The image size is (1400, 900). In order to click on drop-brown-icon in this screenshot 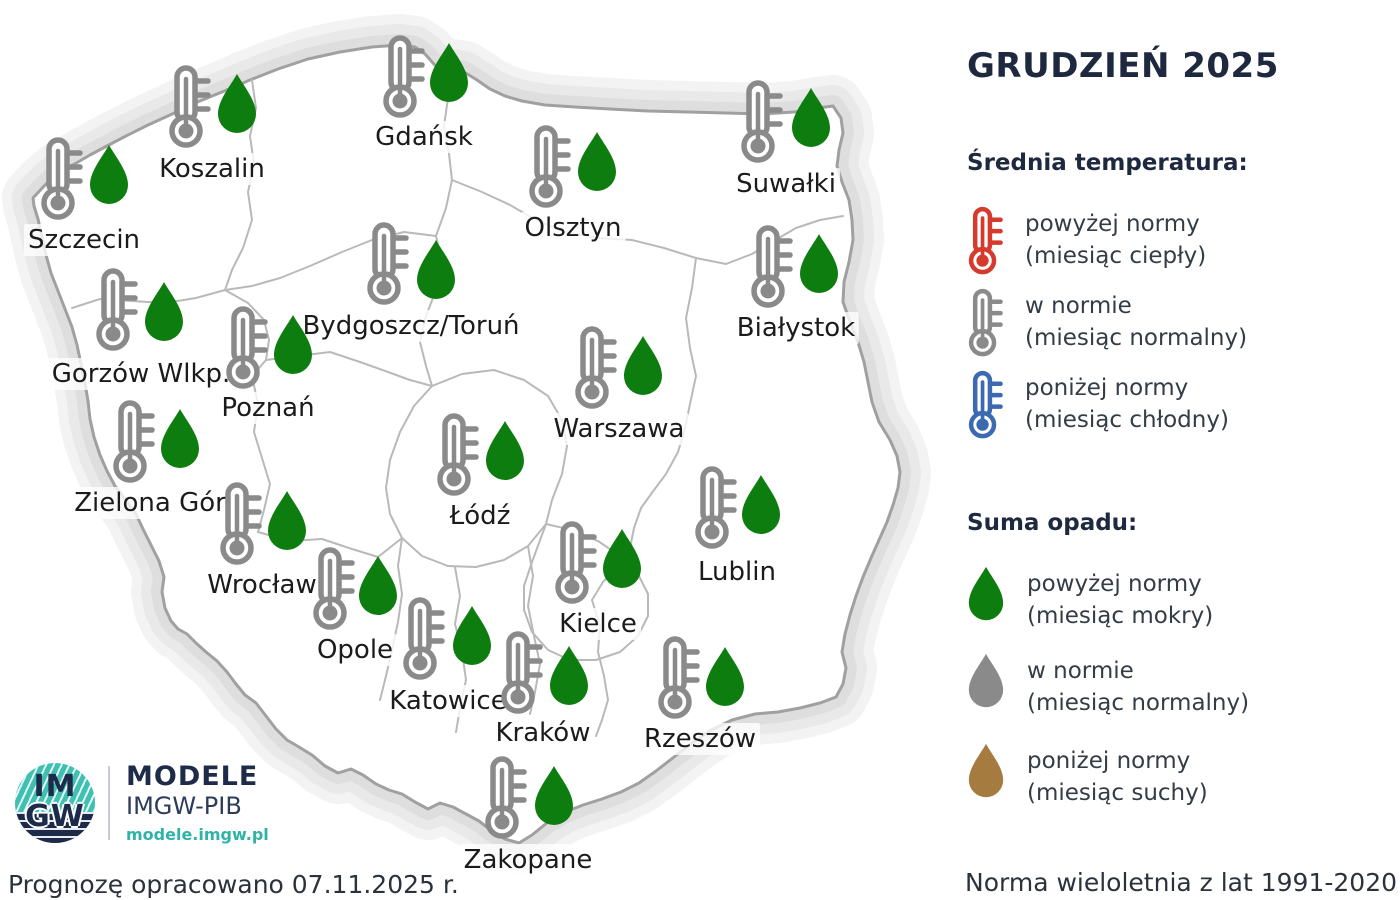, I will do `click(986, 773)`.